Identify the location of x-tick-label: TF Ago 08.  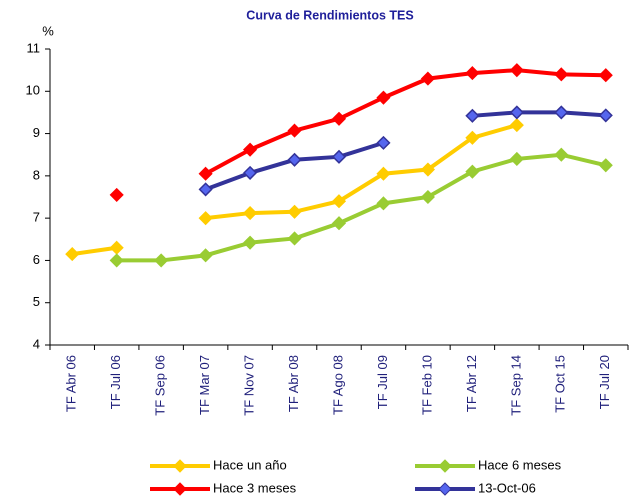
(337, 385).